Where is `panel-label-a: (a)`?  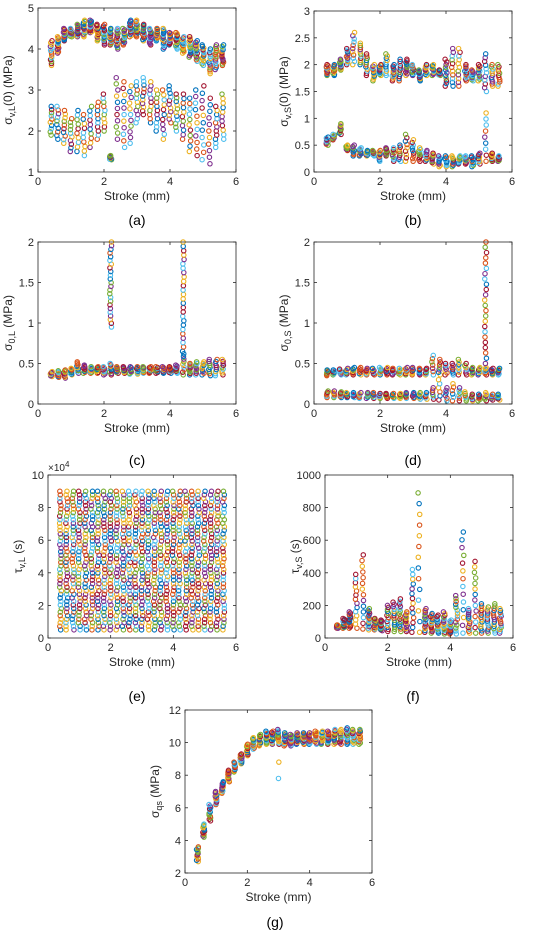
panel-label-a: (a) is located at coordinates (137, 220).